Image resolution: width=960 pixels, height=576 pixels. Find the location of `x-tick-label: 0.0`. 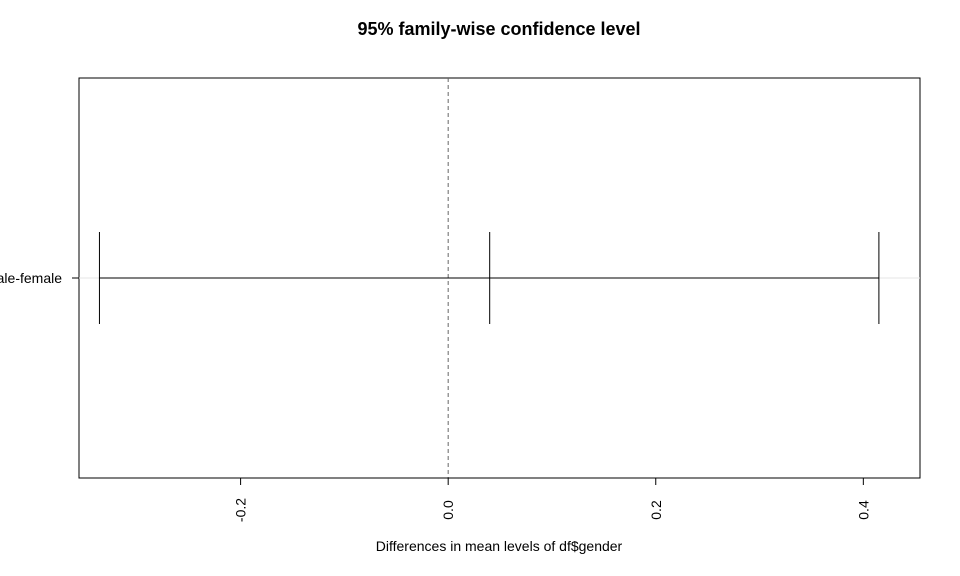

x-tick-label: 0.0 is located at coordinates (448, 510).